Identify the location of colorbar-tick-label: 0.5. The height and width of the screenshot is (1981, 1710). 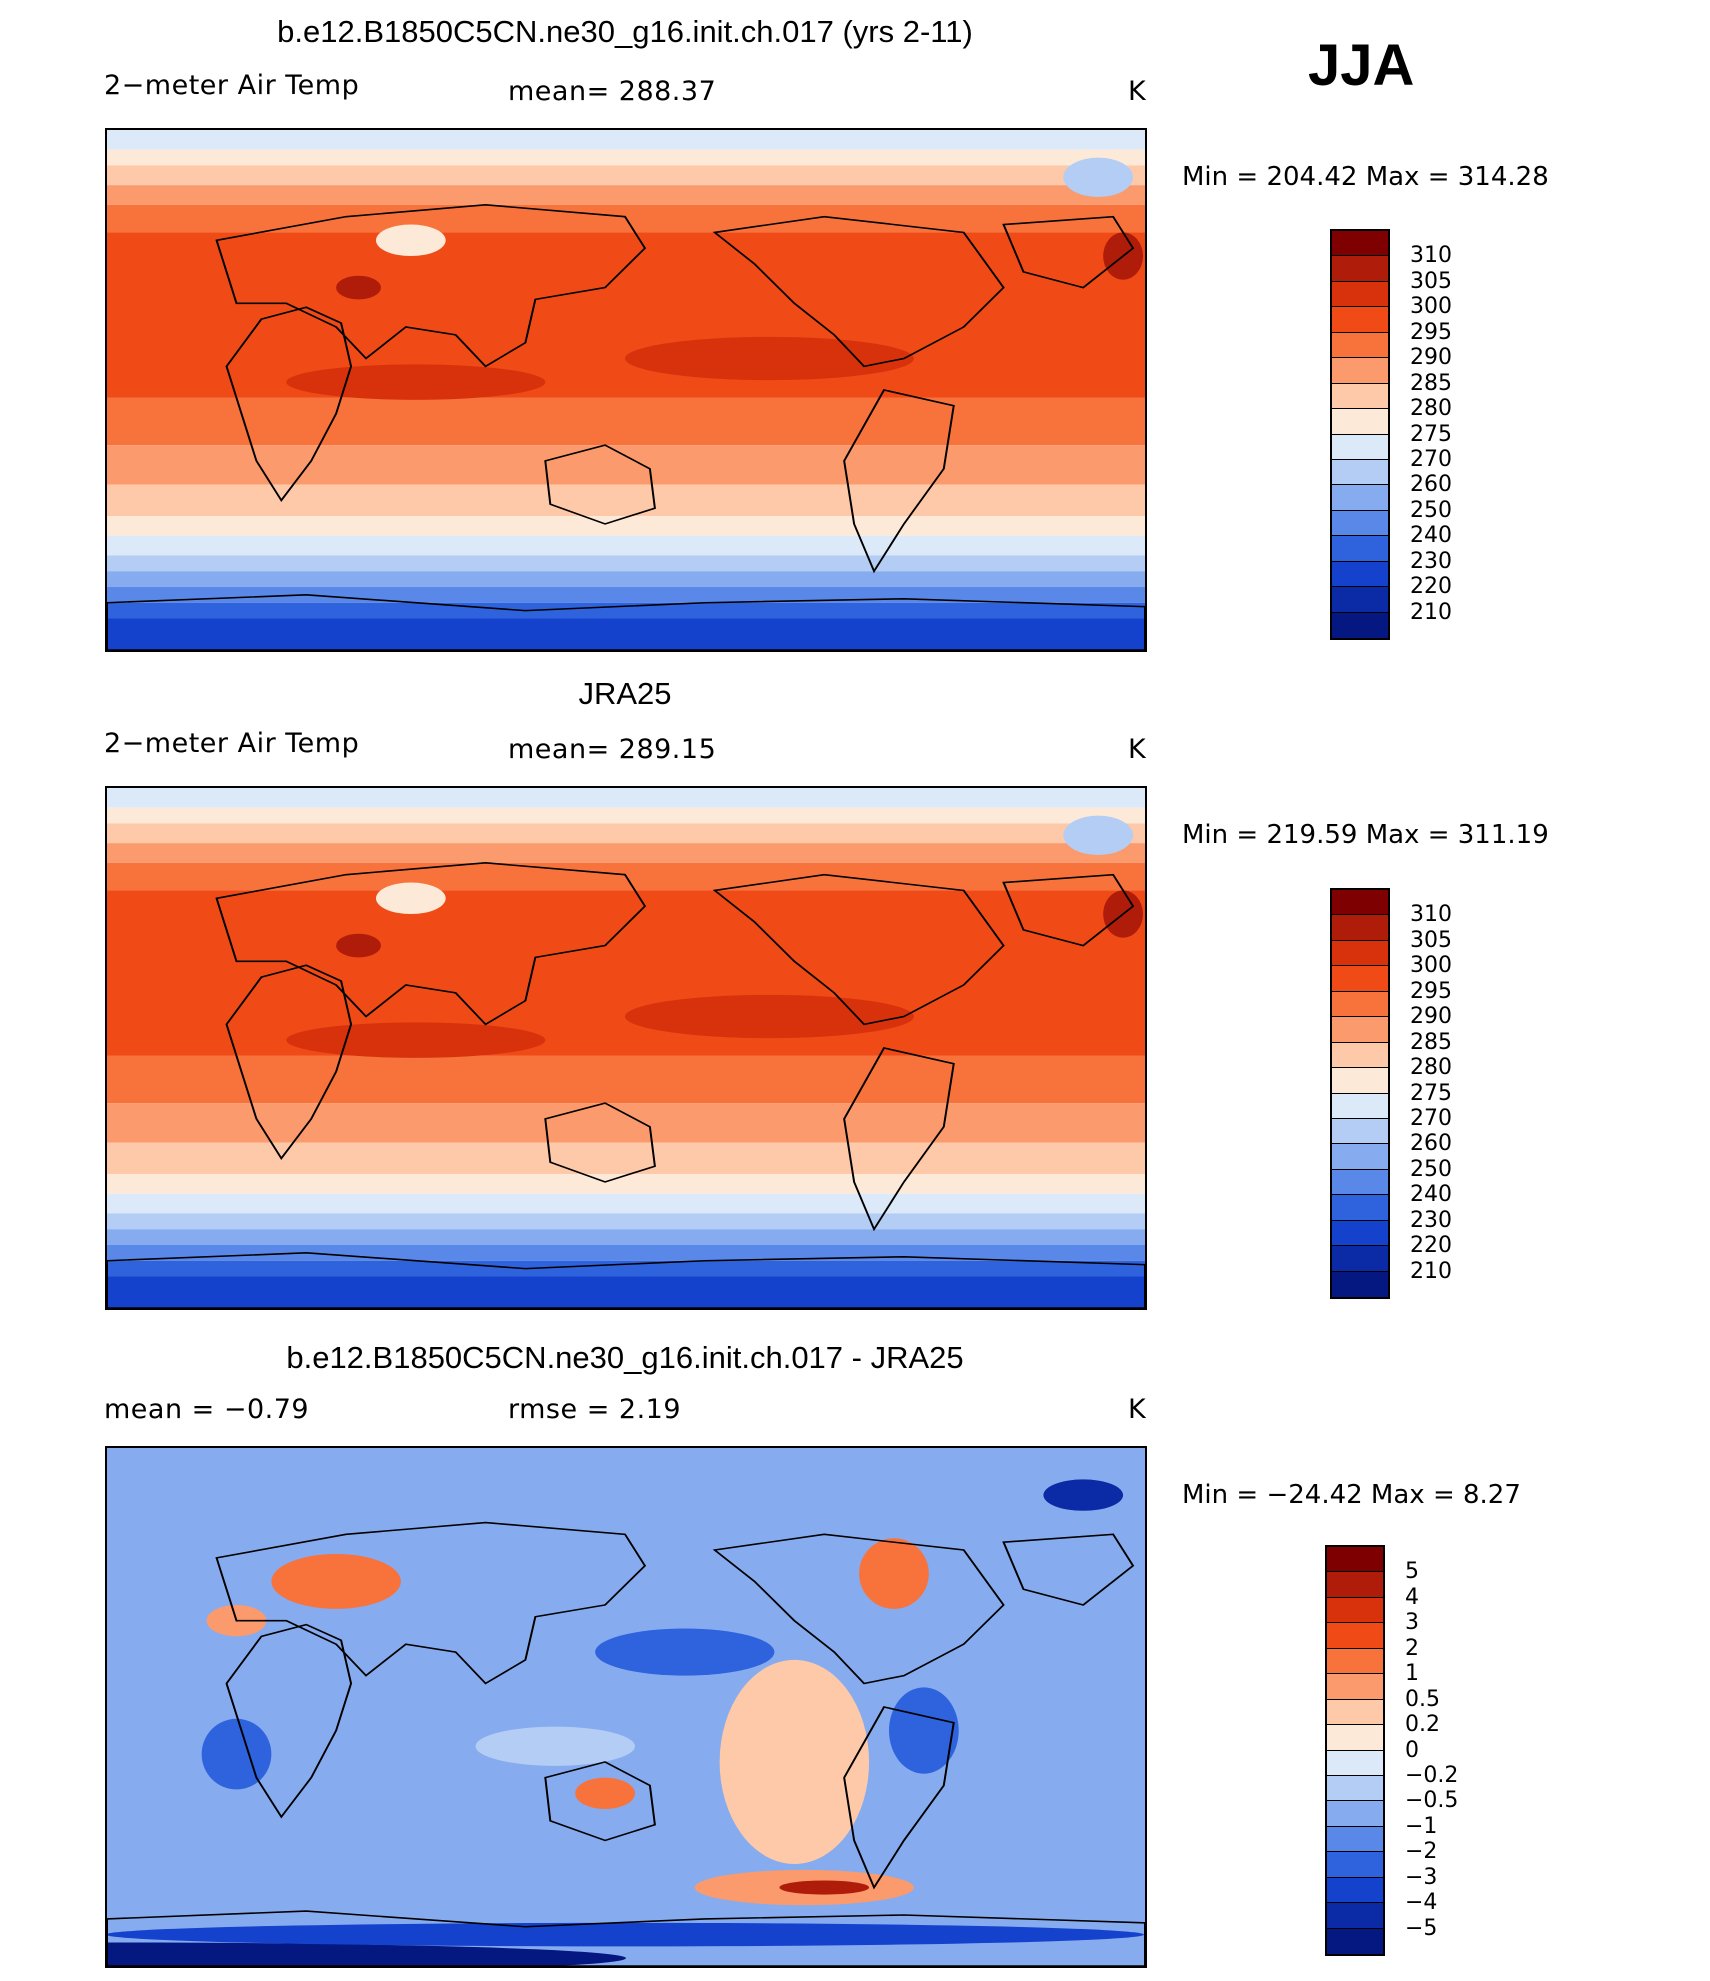
(1422, 1699).